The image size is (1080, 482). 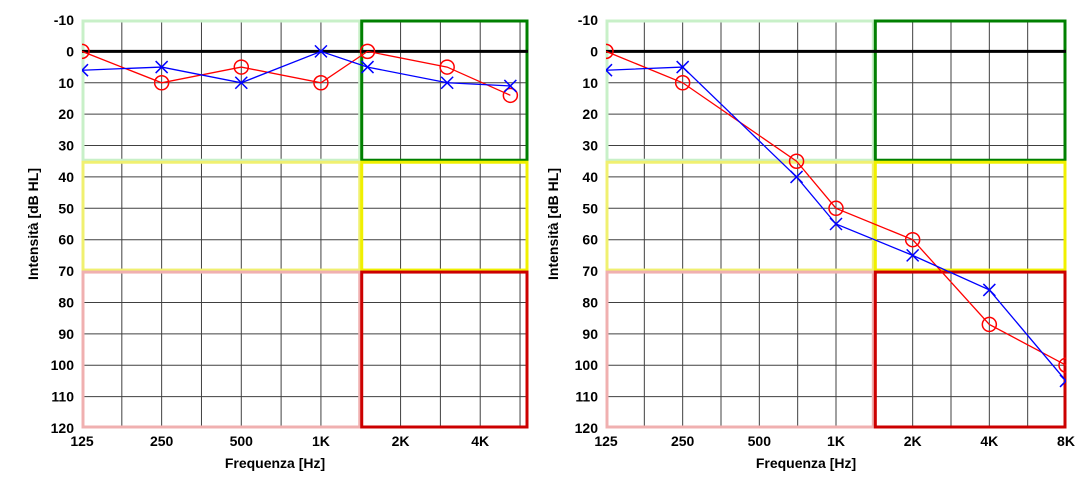 I want to click on series-circle, so click(x=300, y=73).